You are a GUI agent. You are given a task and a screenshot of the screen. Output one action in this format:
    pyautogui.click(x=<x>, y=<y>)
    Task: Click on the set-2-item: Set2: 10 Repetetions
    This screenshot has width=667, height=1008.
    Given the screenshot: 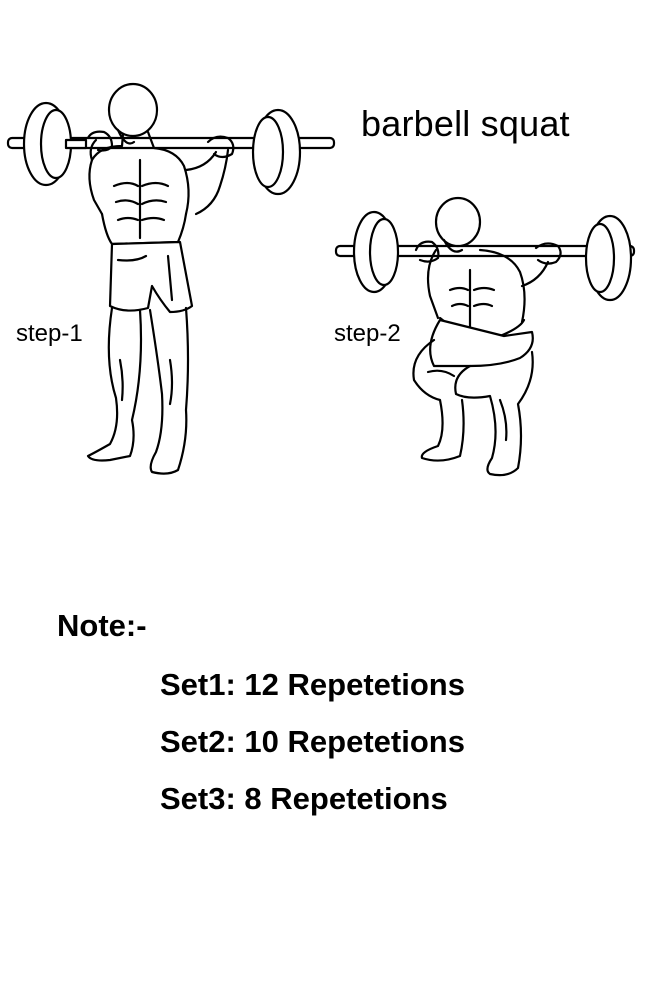 What is the action you would take?
    pyautogui.click(x=312, y=741)
    